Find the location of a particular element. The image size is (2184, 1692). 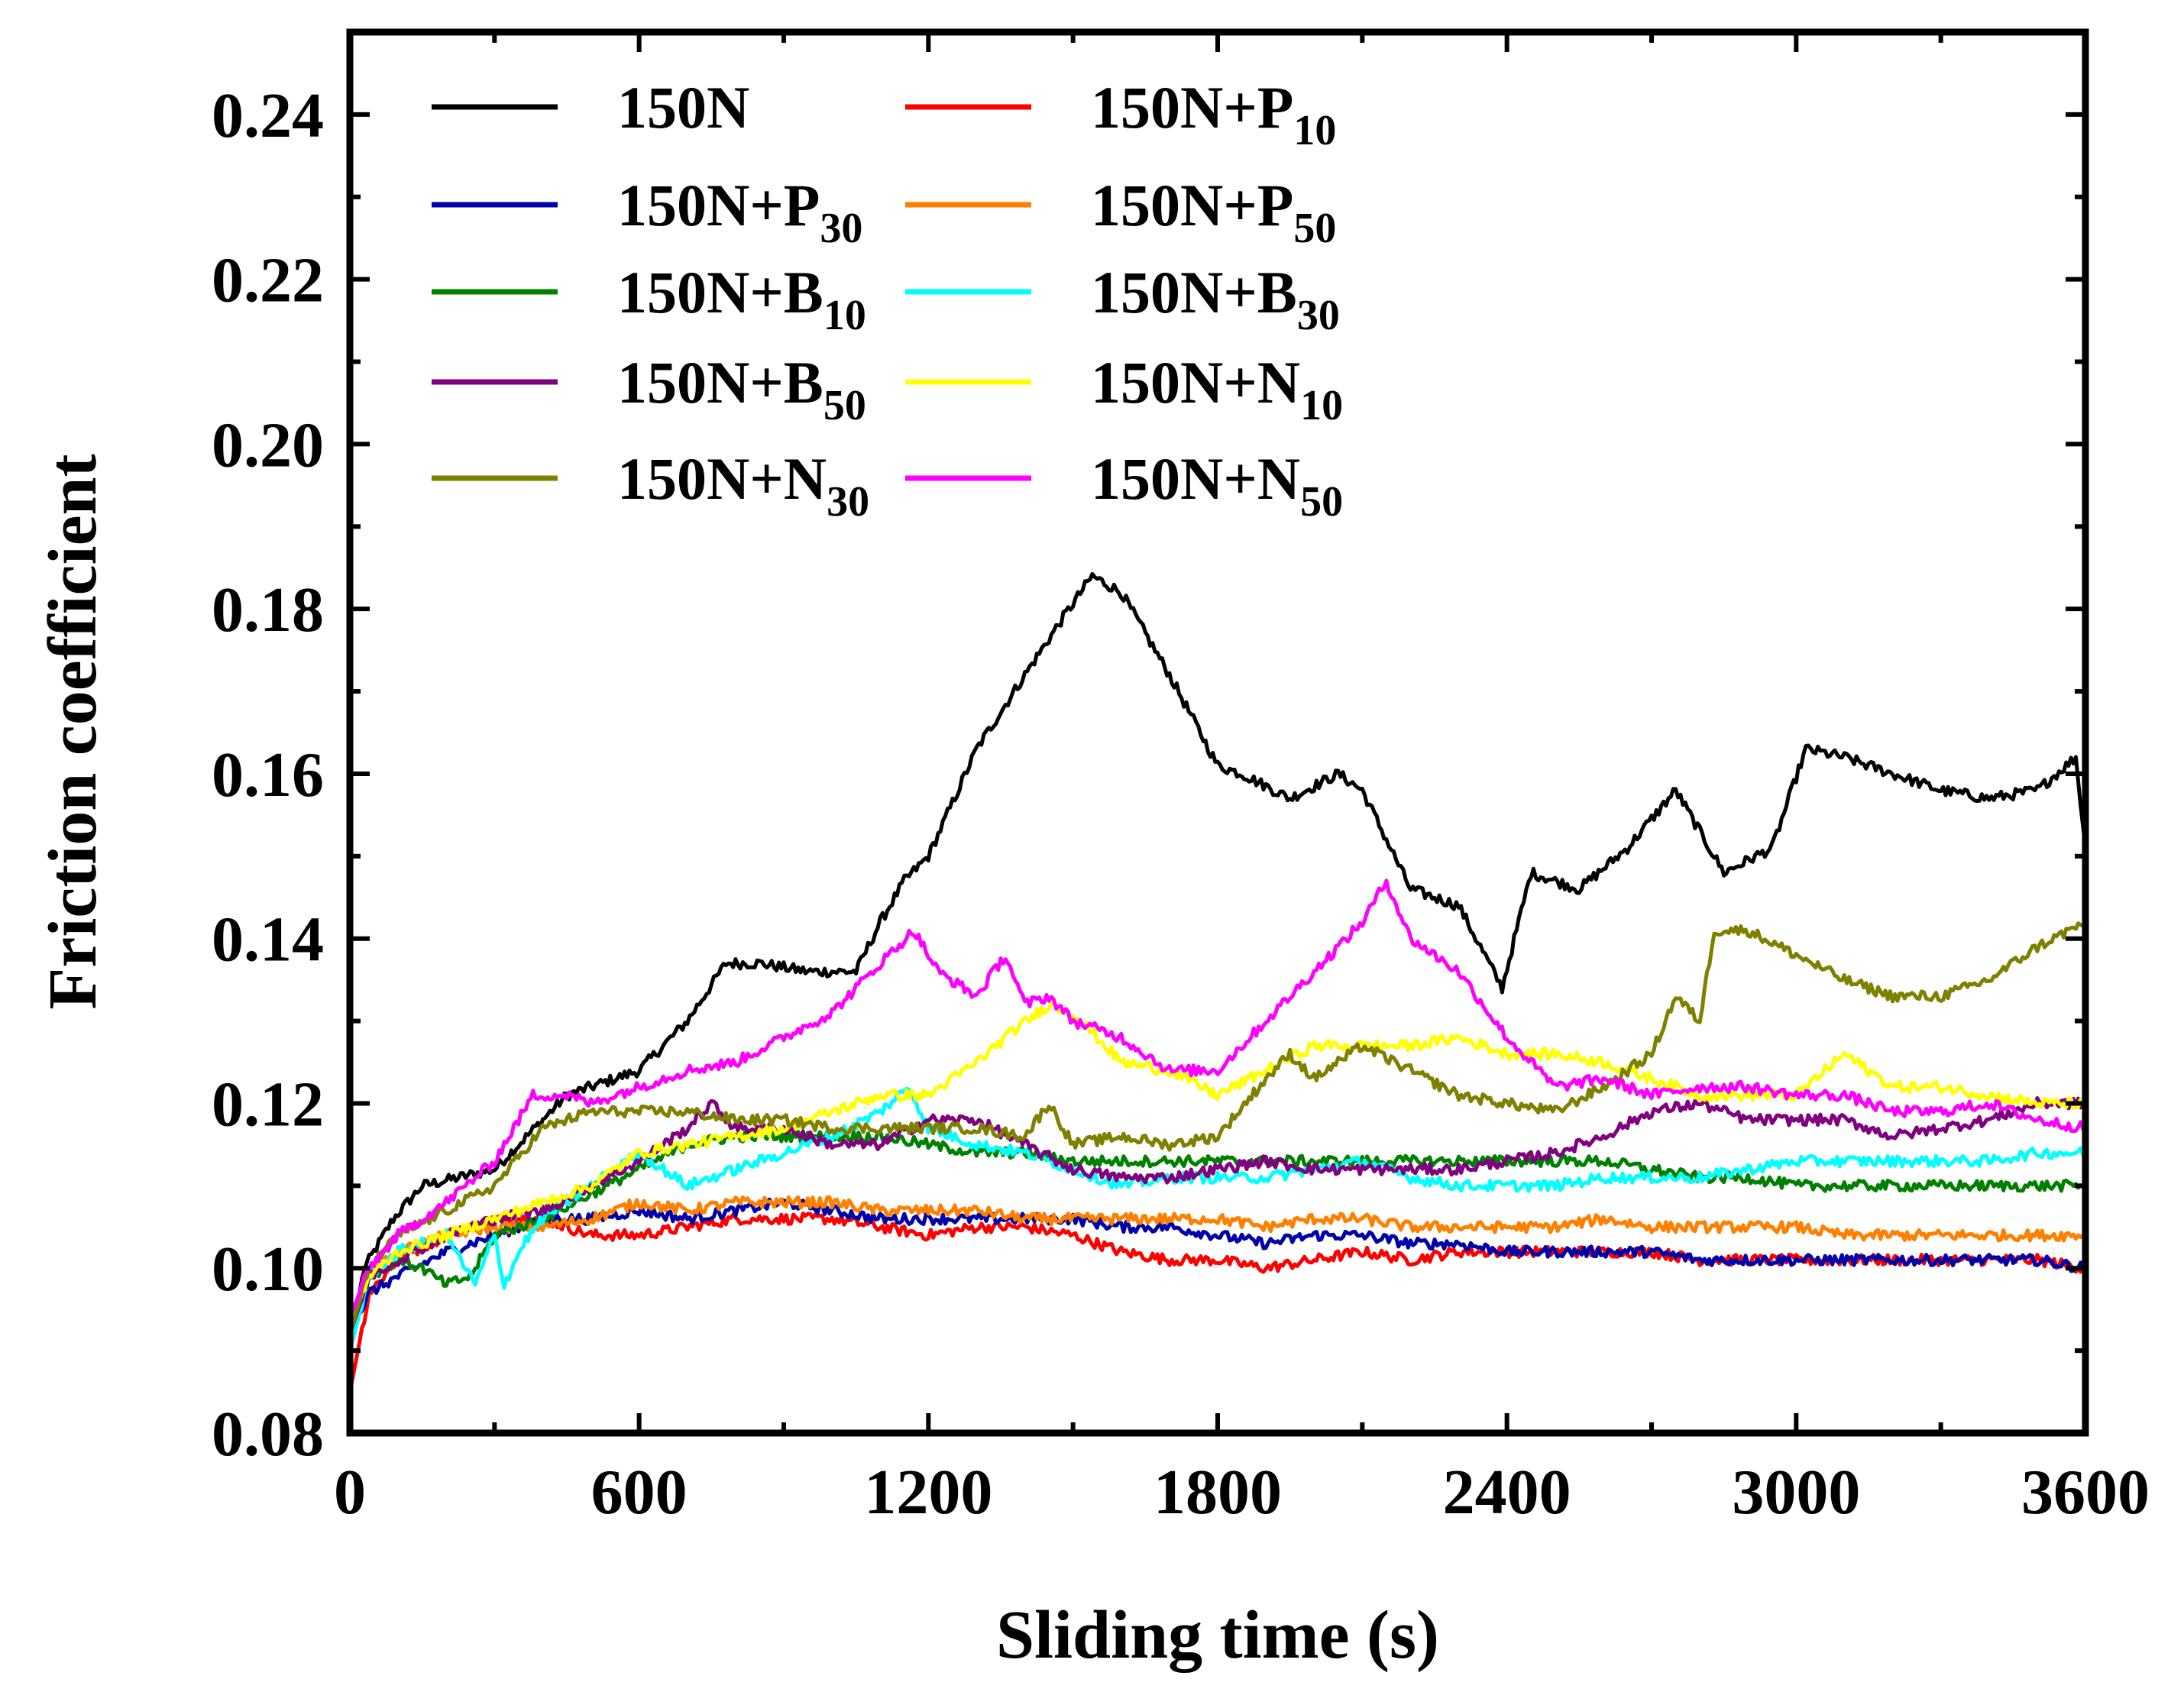

y-tick-label: 0.14 is located at coordinates (268, 940).